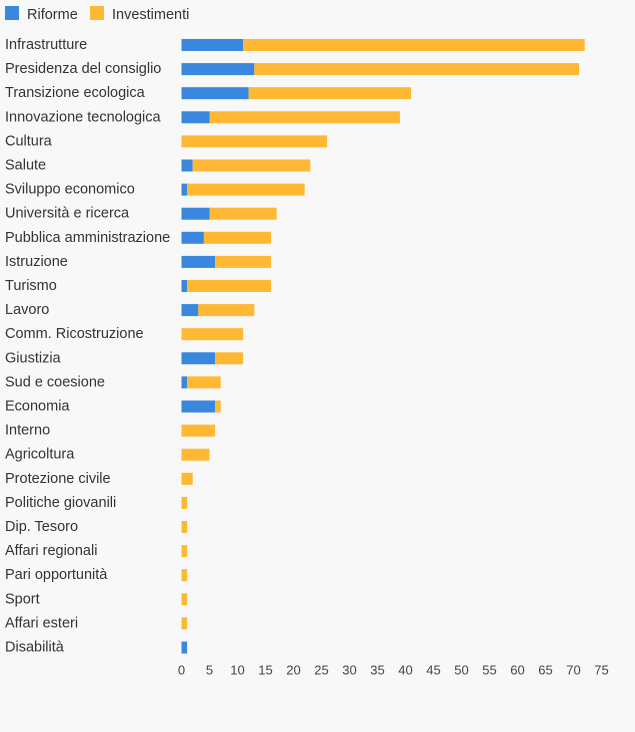  I want to click on category-label: Università e ricerca, so click(67, 214).